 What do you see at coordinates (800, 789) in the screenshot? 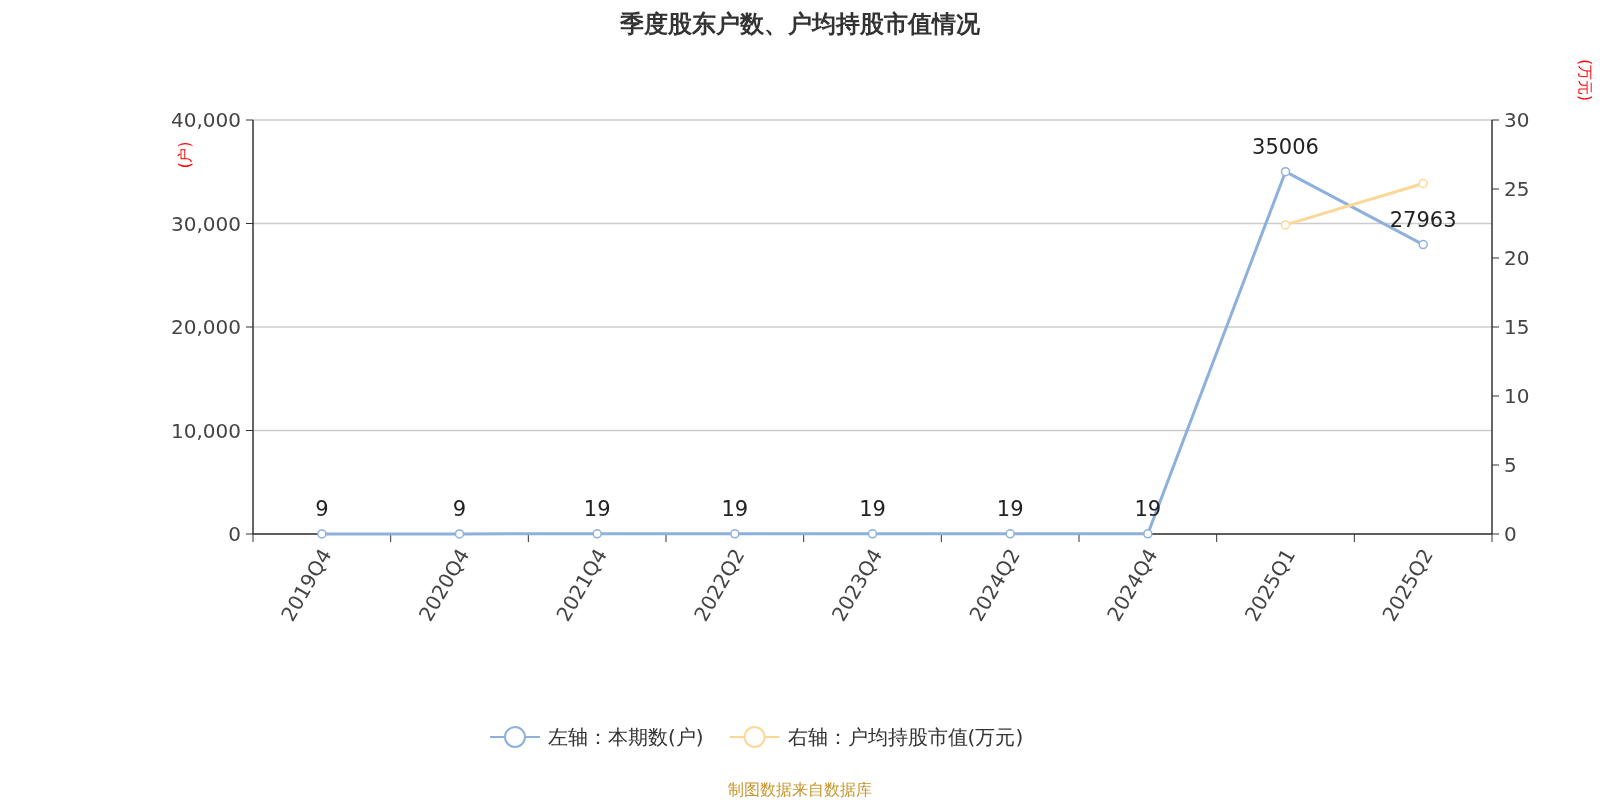
I see `text: 制图数据来自数据库` at bounding box center [800, 789].